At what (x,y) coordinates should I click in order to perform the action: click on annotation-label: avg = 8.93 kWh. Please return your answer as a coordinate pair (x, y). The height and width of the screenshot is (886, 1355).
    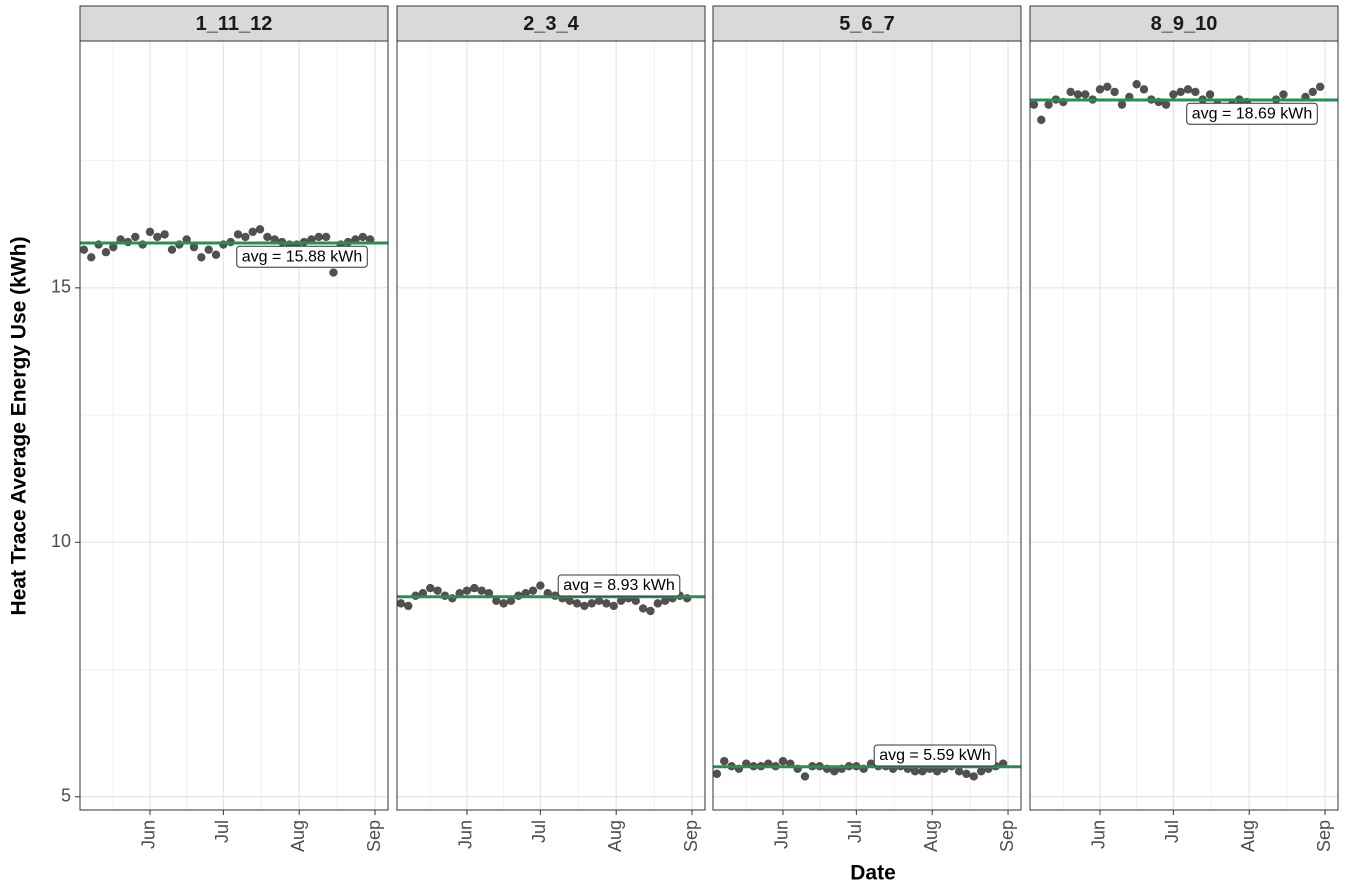
    Looking at the image, I should click on (619, 585).